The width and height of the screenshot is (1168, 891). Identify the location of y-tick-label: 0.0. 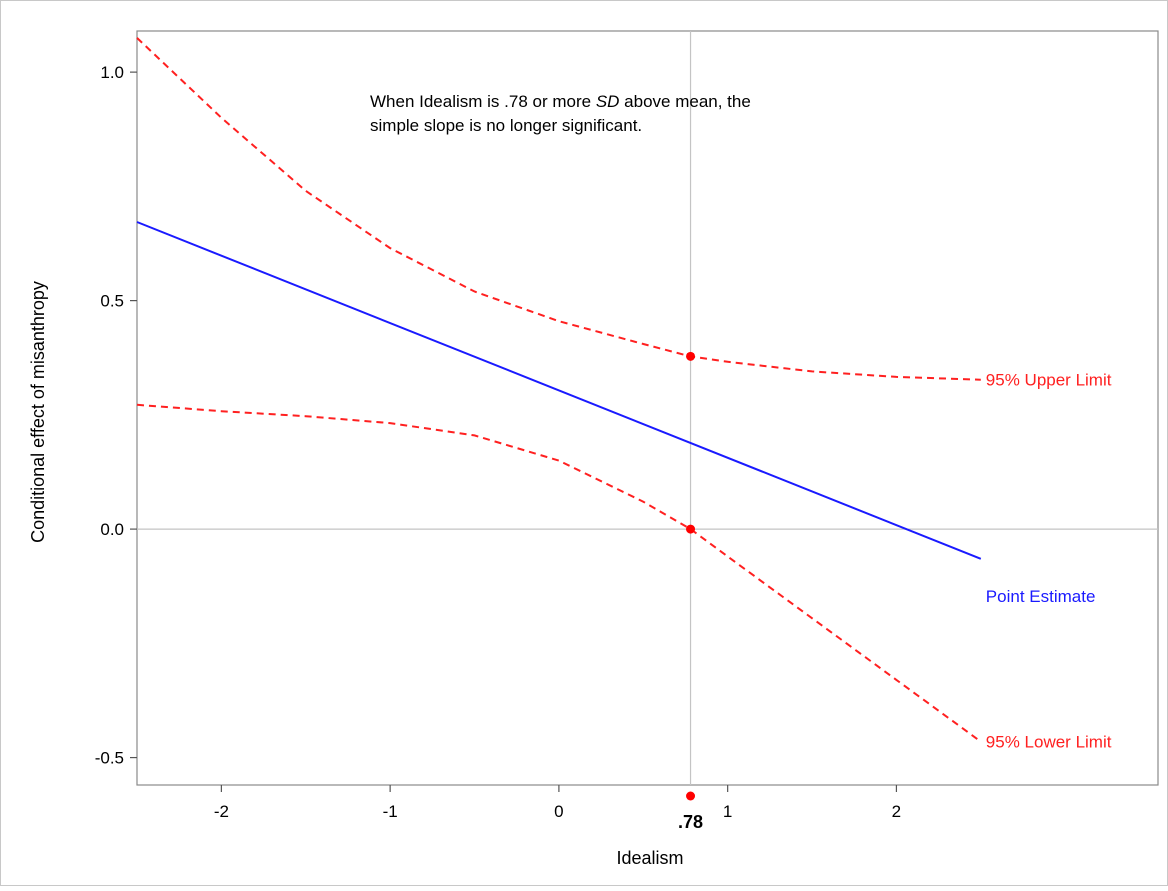
(112, 529).